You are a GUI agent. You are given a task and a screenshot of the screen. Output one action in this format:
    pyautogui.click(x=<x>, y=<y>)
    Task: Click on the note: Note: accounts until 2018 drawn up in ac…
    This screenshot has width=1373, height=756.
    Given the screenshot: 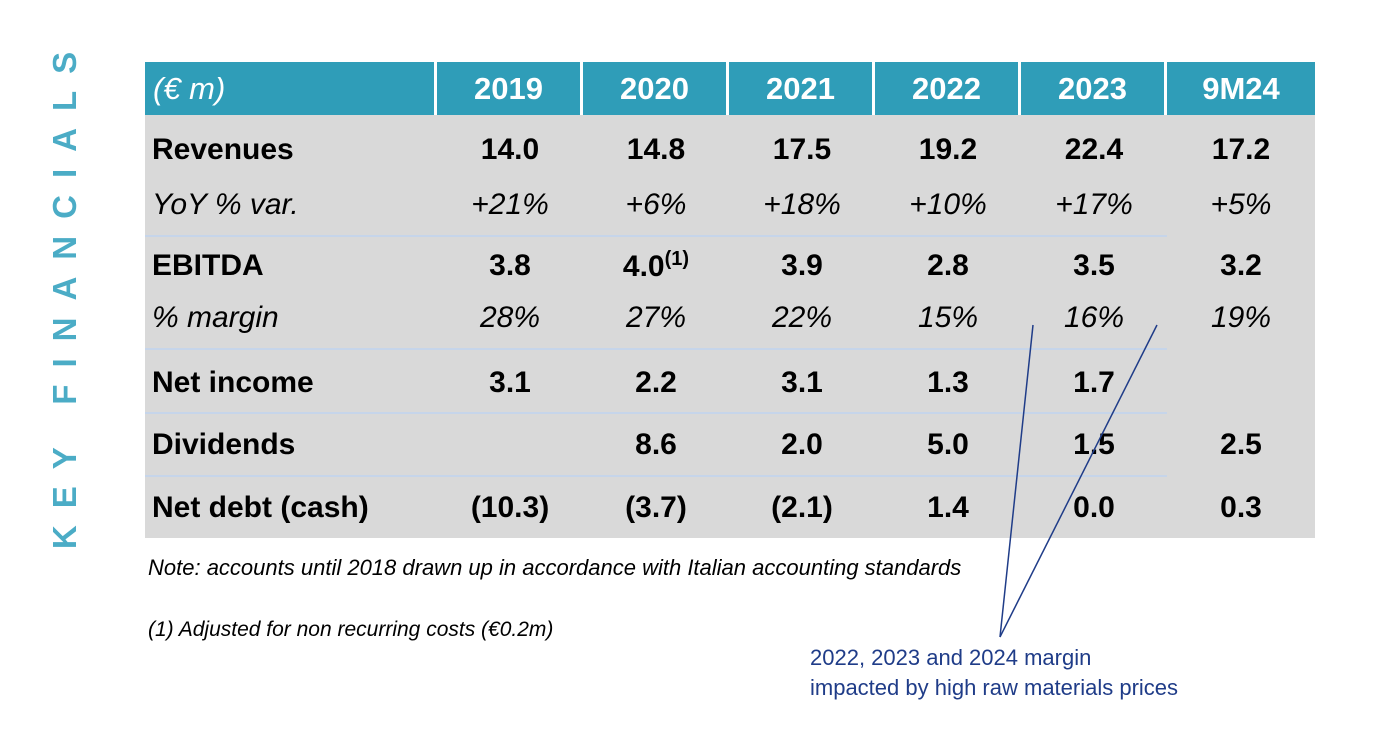 What is the action you would take?
    pyautogui.click(x=555, y=567)
    